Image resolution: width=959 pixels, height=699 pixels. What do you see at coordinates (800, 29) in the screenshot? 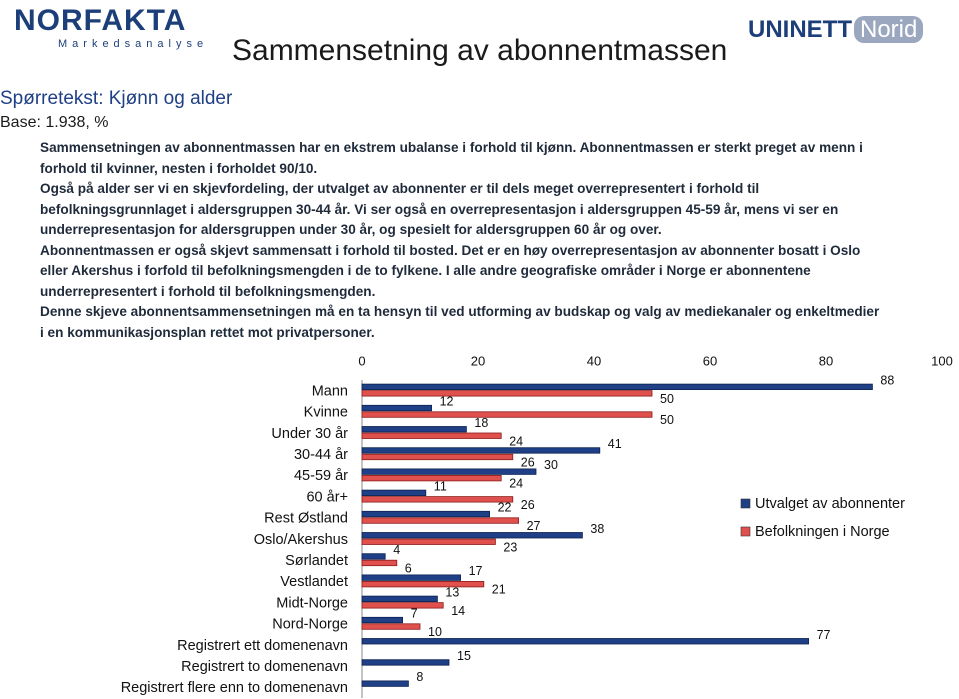
I see `logo-text: UNINETT` at bounding box center [800, 29].